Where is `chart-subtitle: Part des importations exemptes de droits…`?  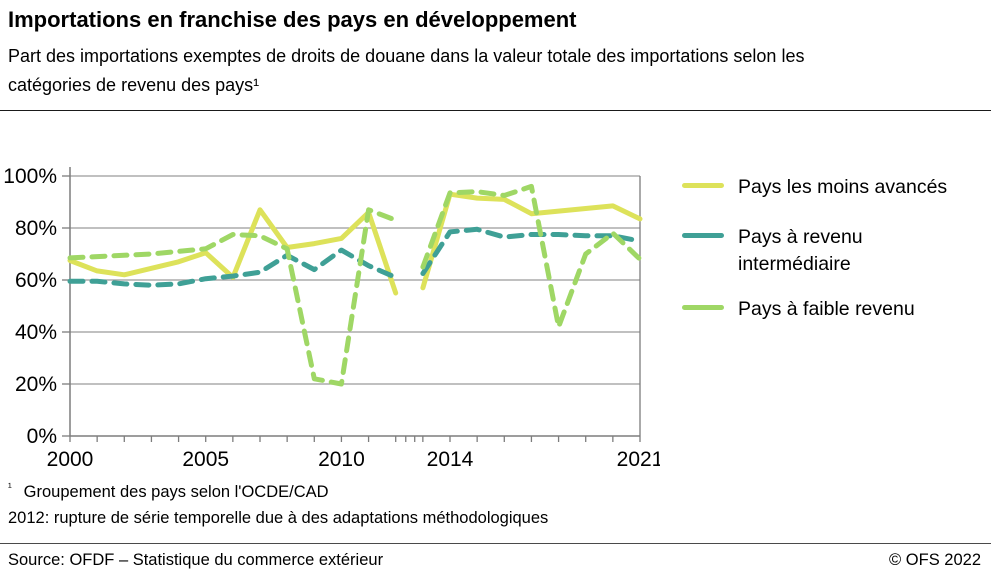 chart-subtitle: Part des importations exemptes de droits… is located at coordinates (406, 70).